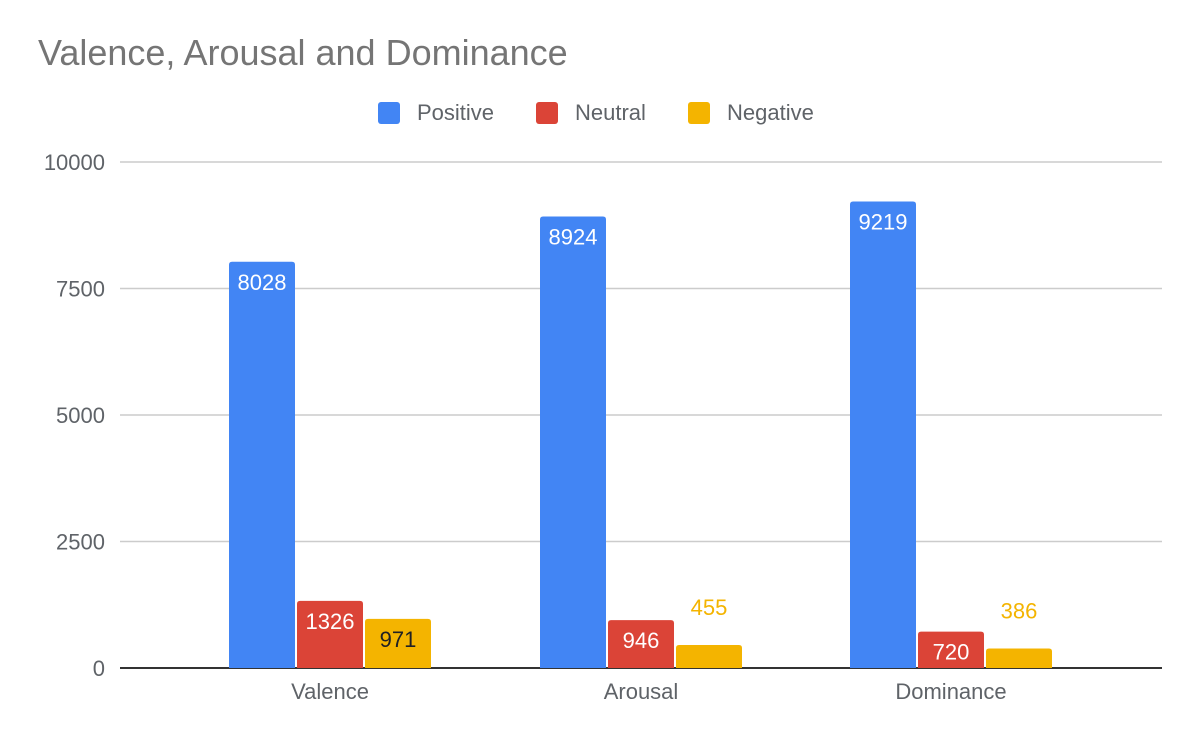  What do you see at coordinates (883, 222) in the screenshot?
I see `data-label: 9219` at bounding box center [883, 222].